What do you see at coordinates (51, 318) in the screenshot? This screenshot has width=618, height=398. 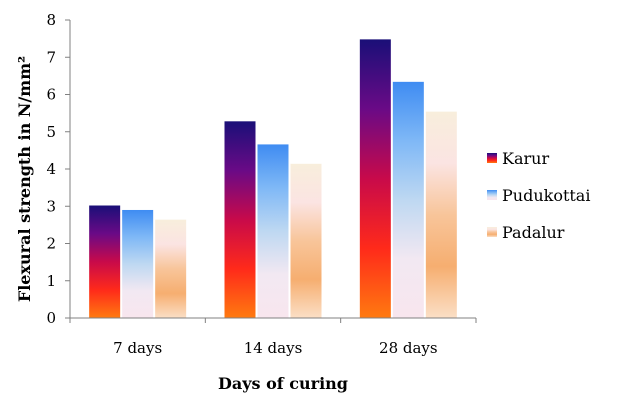 I see `y-tick-label: 0` at bounding box center [51, 318].